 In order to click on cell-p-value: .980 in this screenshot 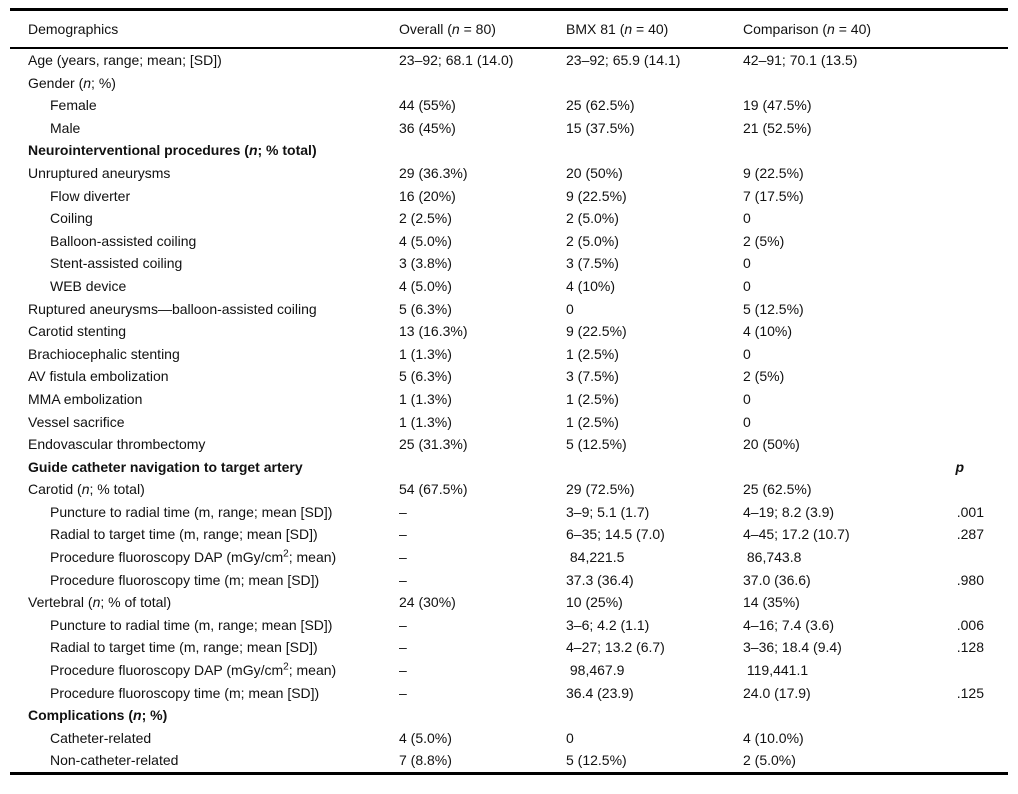, I will do `click(970, 579)`.